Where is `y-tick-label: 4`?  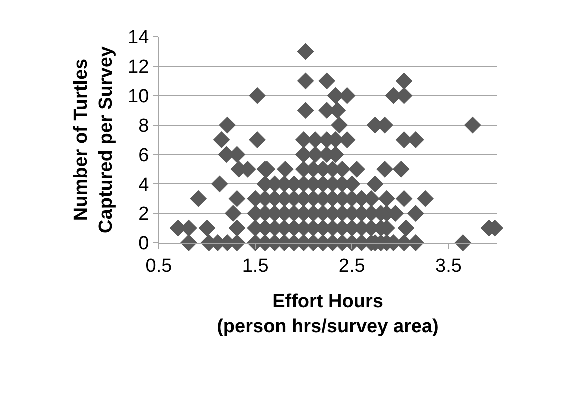 y-tick-label: 4 is located at coordinates (144, 185).